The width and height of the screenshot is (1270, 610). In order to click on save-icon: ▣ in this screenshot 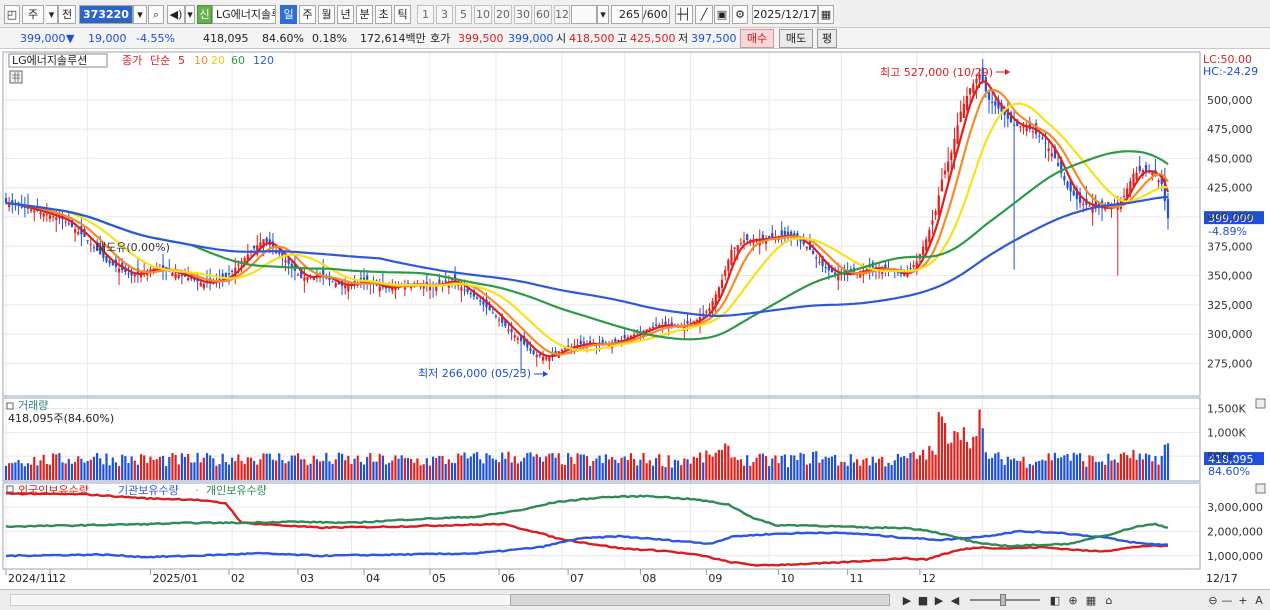, I will do `click(722, 14)`.